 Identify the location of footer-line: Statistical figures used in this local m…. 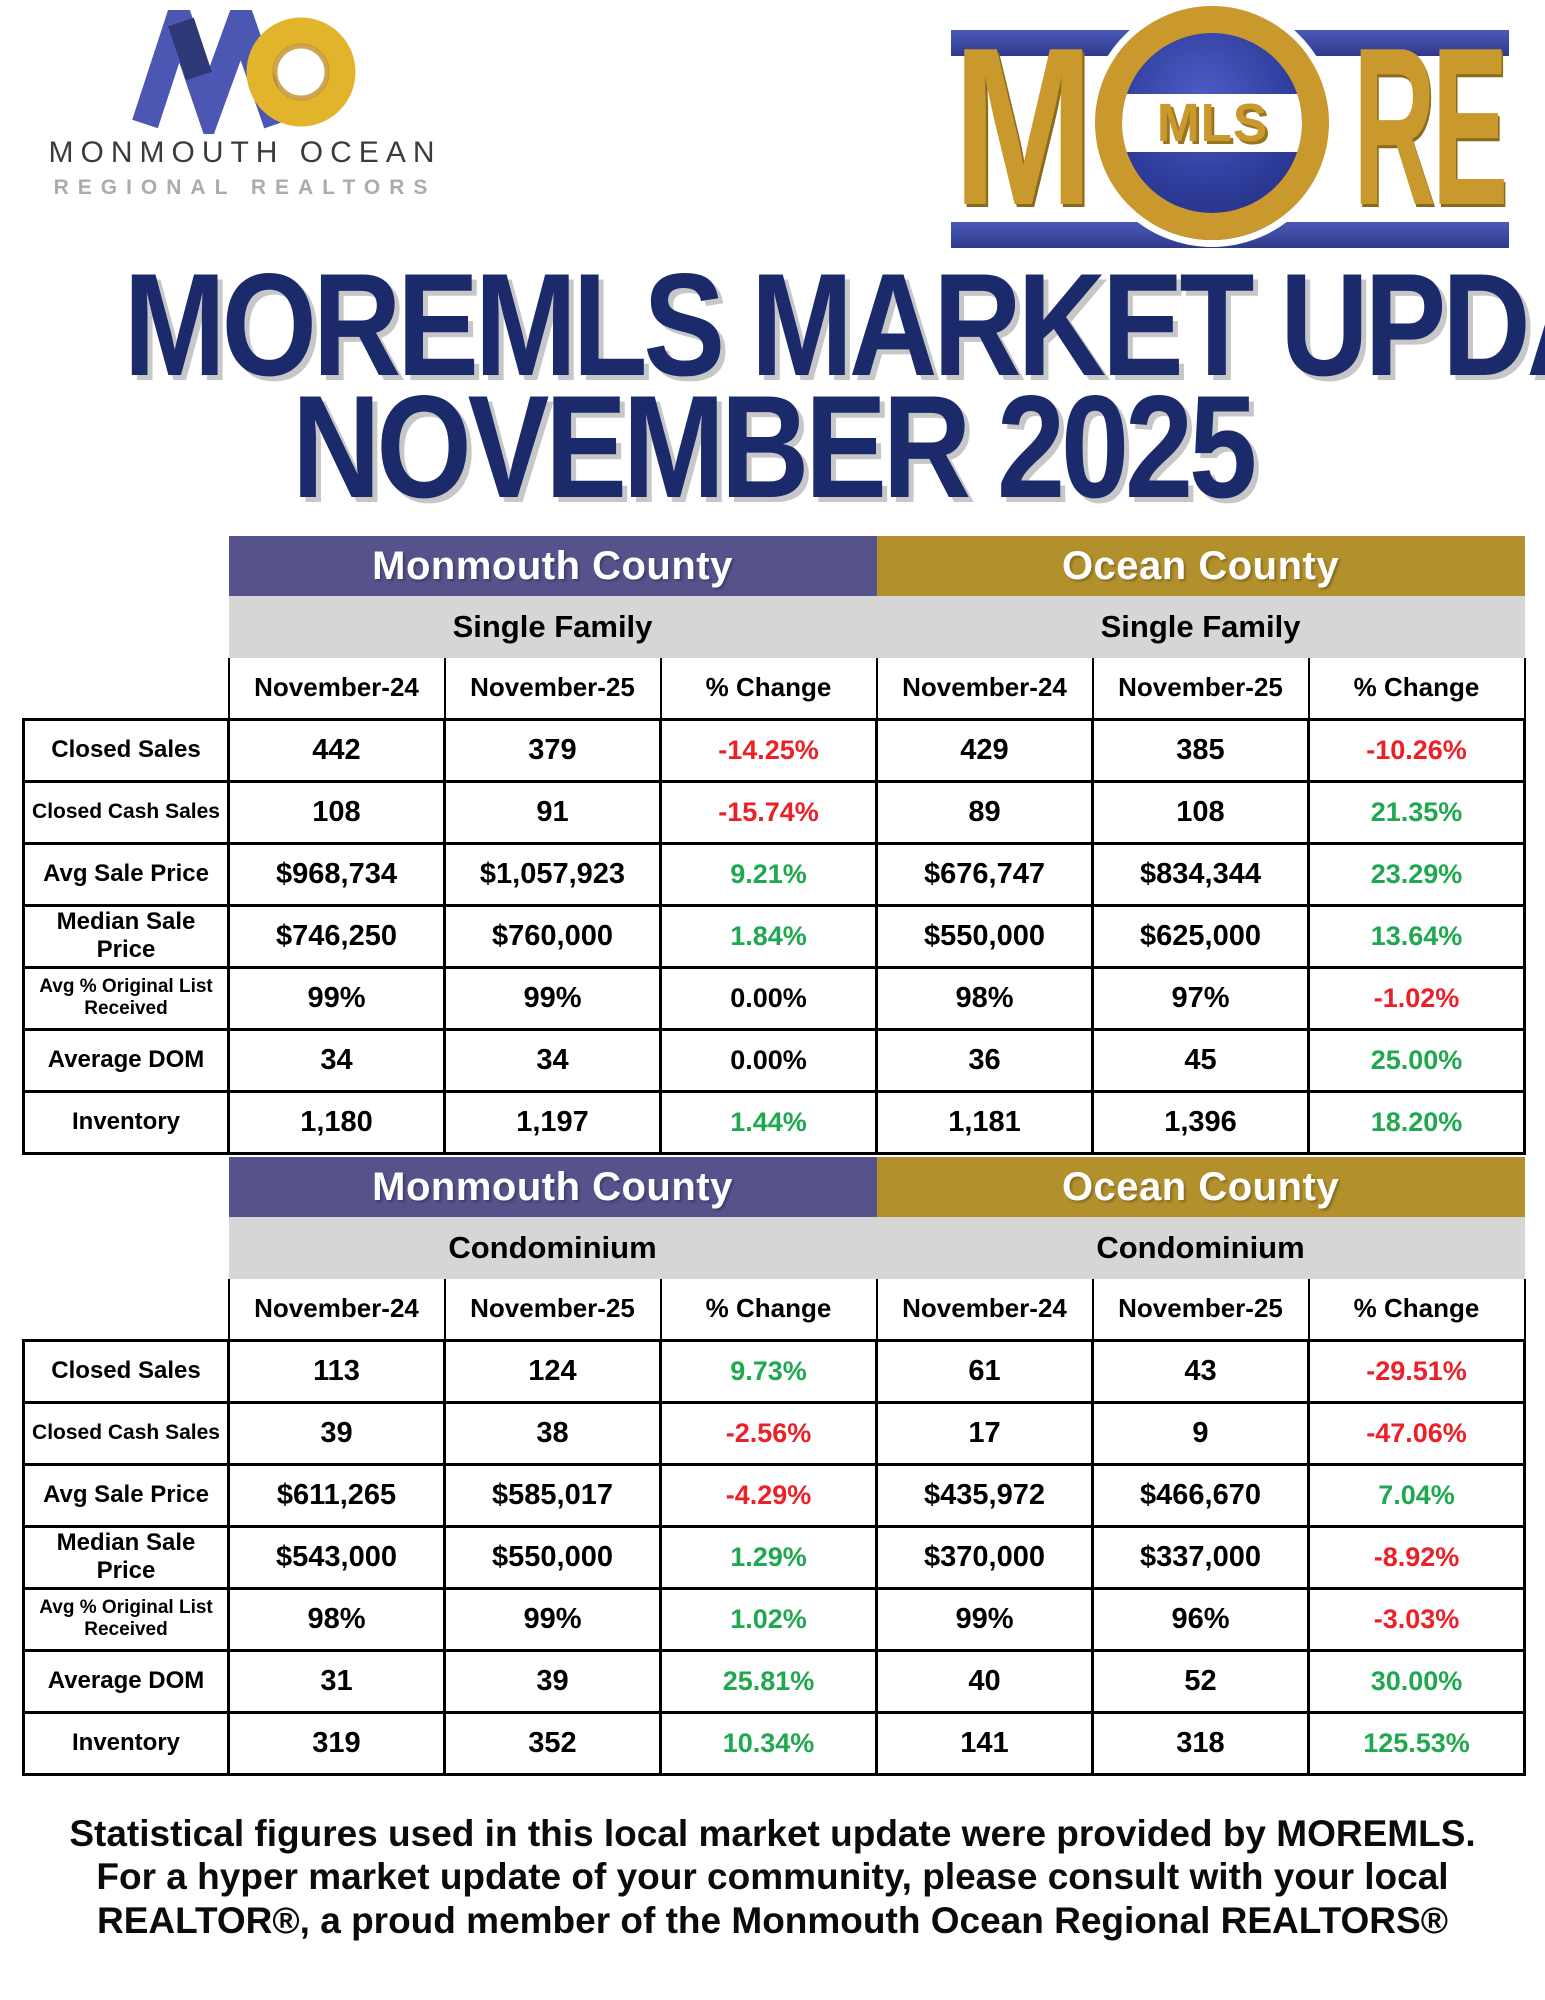
(772, 1833).